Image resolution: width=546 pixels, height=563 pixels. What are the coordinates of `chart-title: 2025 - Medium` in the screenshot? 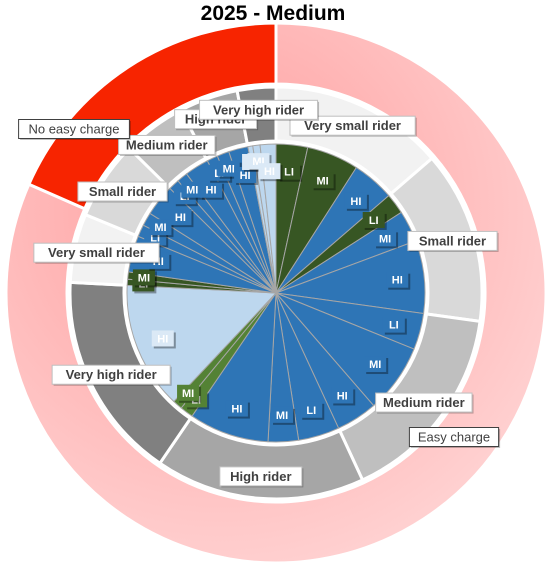 It's located at (273, 13).